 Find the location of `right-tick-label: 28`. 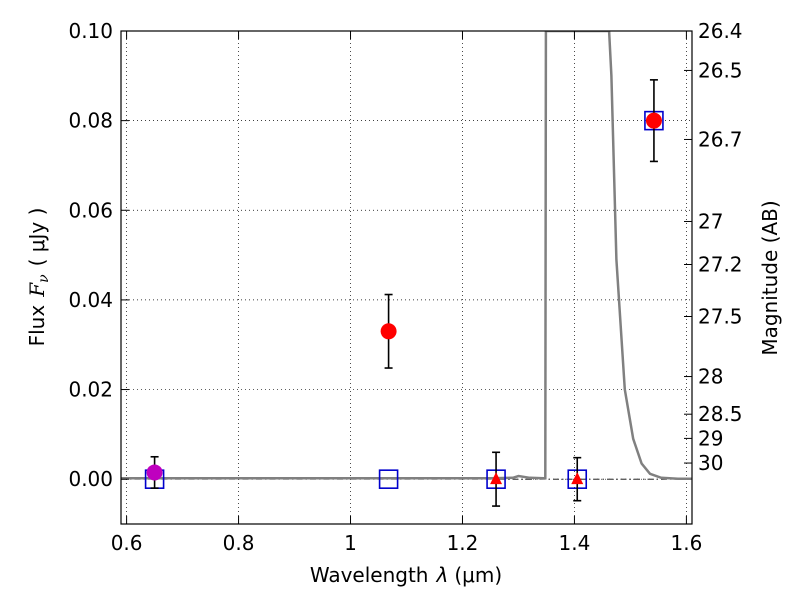

right-tick-label: 28 is located at coordinates (710, 377).